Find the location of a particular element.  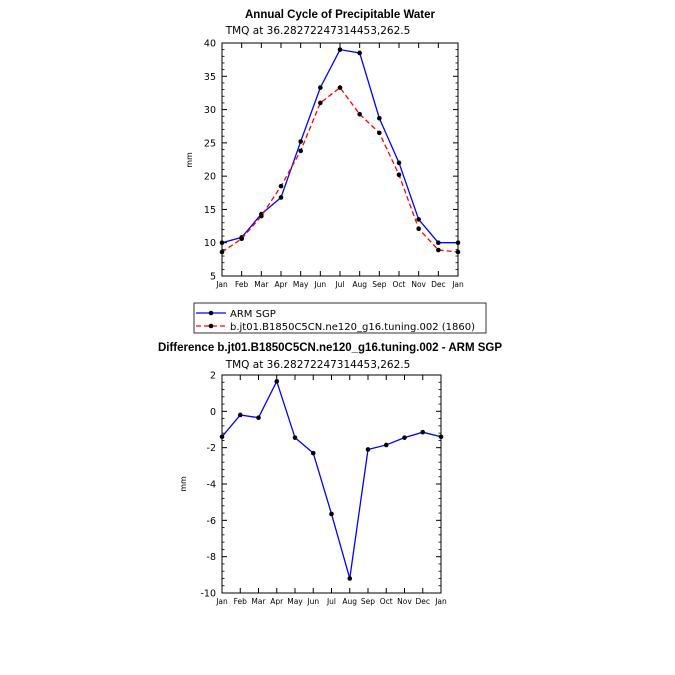

chart2-frame is located at coordinates (331, 484).